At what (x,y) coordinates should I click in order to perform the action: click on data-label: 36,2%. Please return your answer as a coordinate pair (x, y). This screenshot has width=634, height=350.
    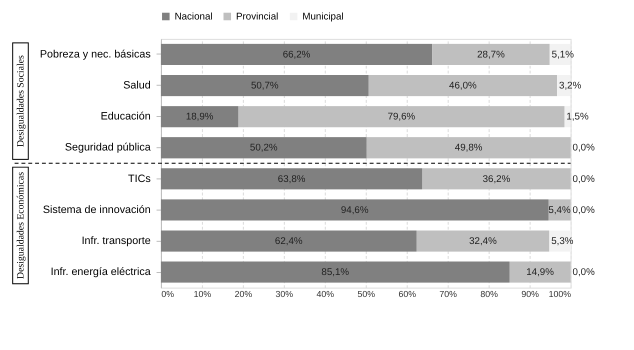
    Looking at the image, I should click on (496, 179).